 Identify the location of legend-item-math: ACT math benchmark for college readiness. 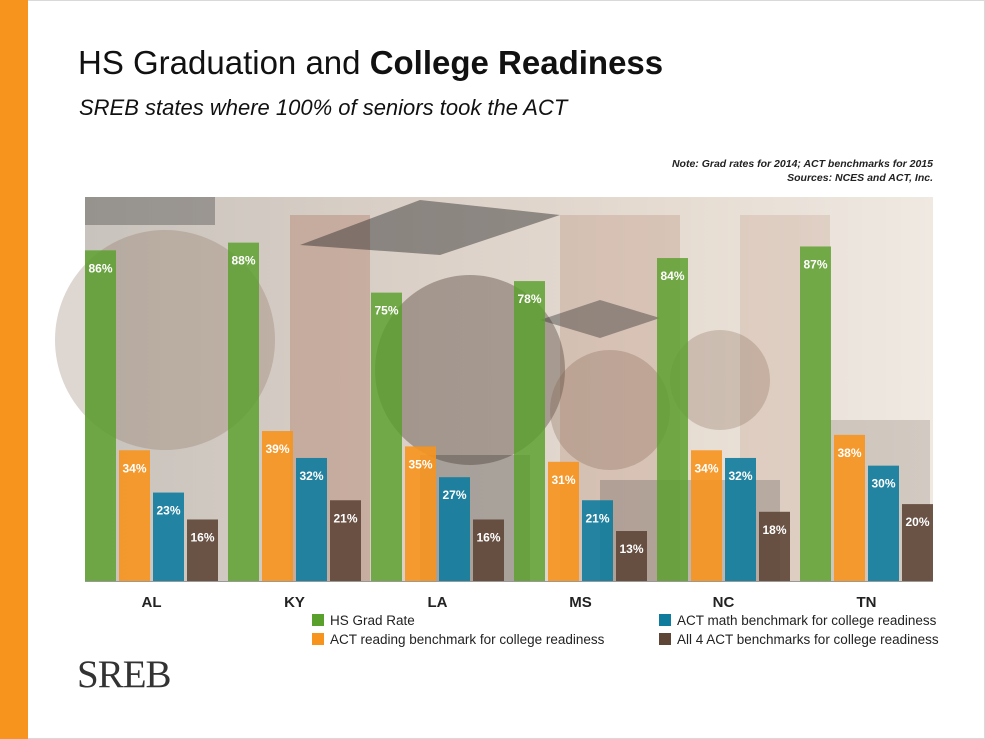
(797, 620).